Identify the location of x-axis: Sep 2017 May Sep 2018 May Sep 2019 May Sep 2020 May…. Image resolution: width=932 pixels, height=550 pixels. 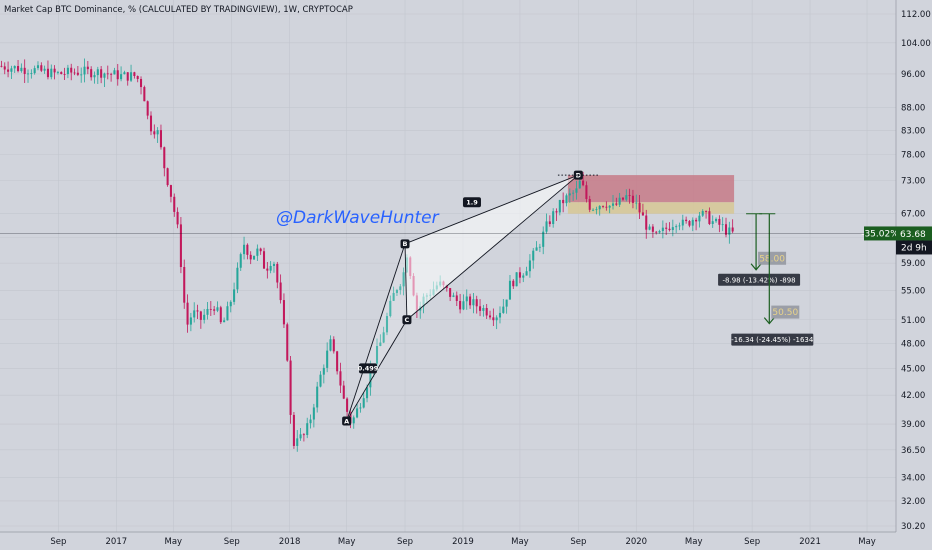
(448, 539).